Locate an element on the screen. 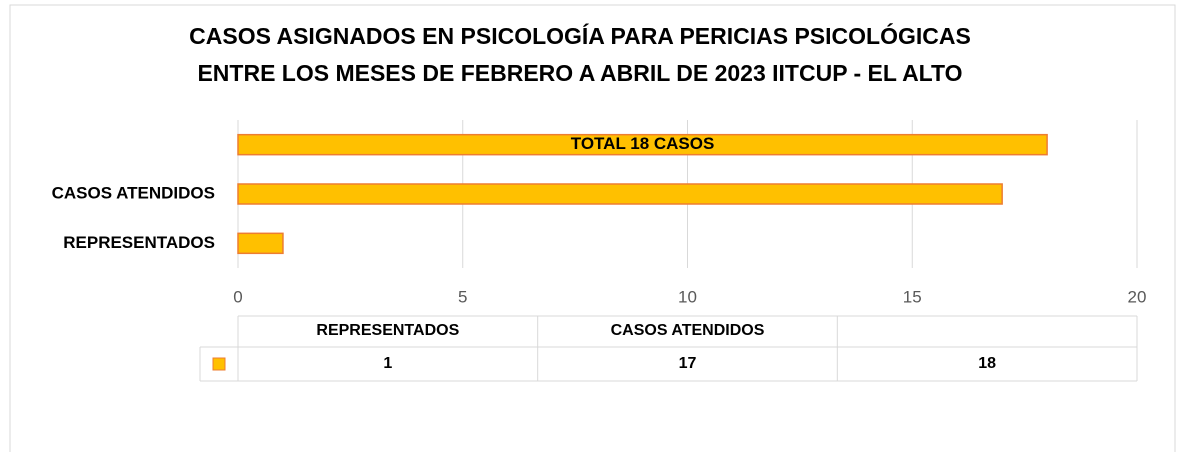 This screenshot has height=452, width=1181. table-value: 18 is located at coordinates (987, 363).